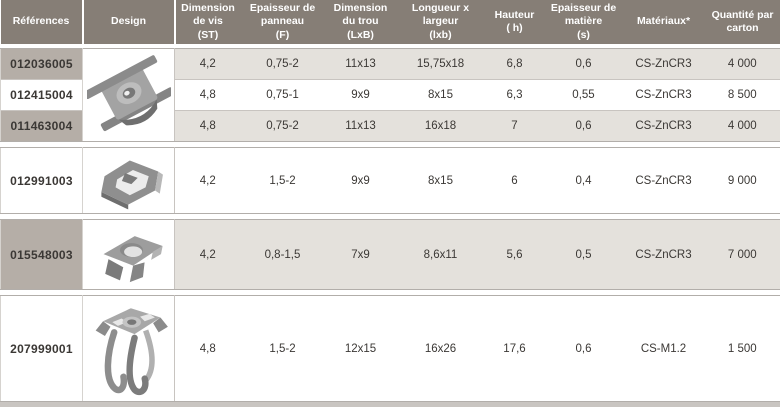  I want to click on h-cell: 6,8, so click(514, 64).